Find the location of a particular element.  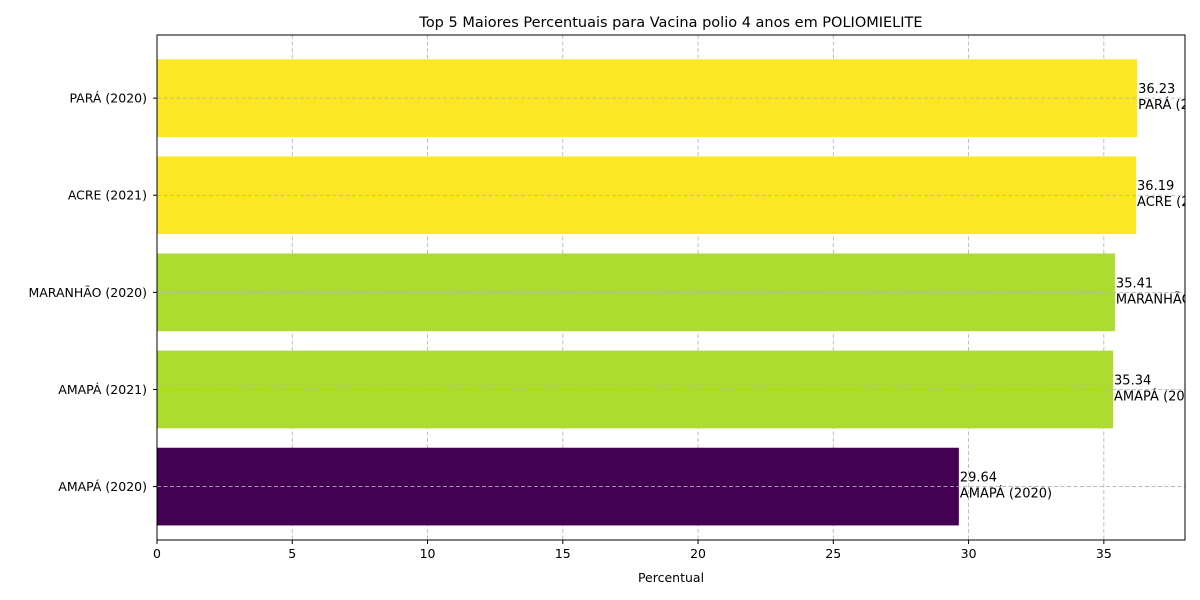

bar-name-label: PARÁ (2020) is located at coordinates (1169, 105).